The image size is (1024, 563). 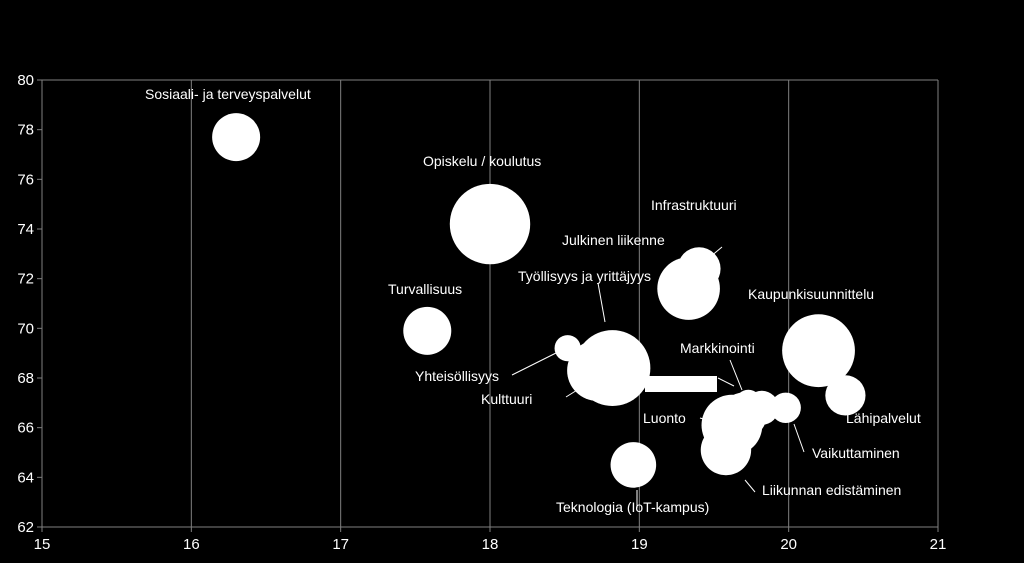 What do you see at coordinates (506, 399) in the screenshot?
I see `bubble-label: Kulttuuri` at bounding box center [506, 399].